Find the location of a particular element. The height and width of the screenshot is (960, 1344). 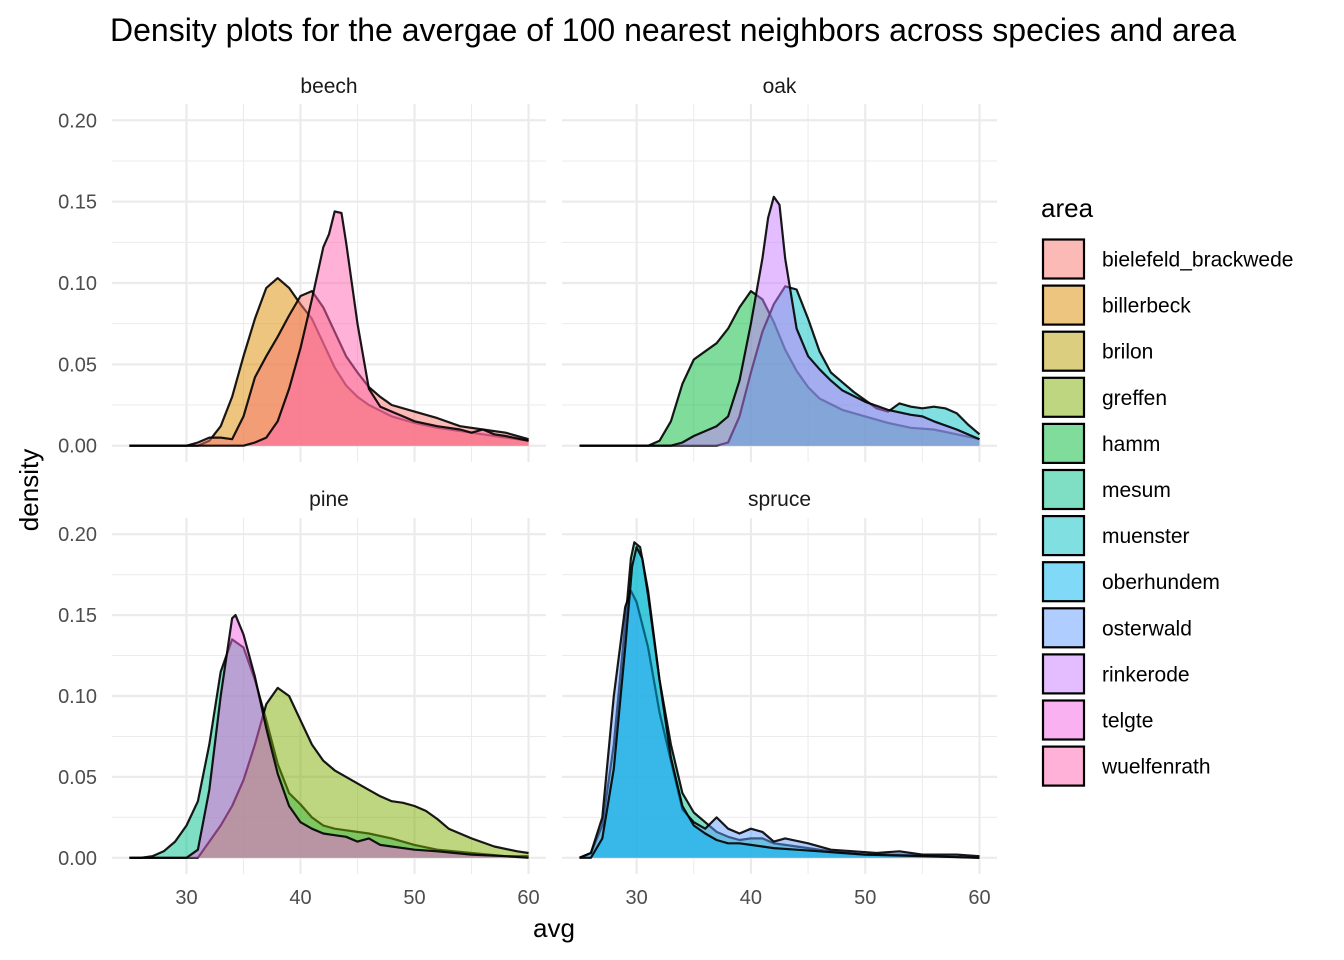

density-line-osterwald is located at coordinates (779, 724).